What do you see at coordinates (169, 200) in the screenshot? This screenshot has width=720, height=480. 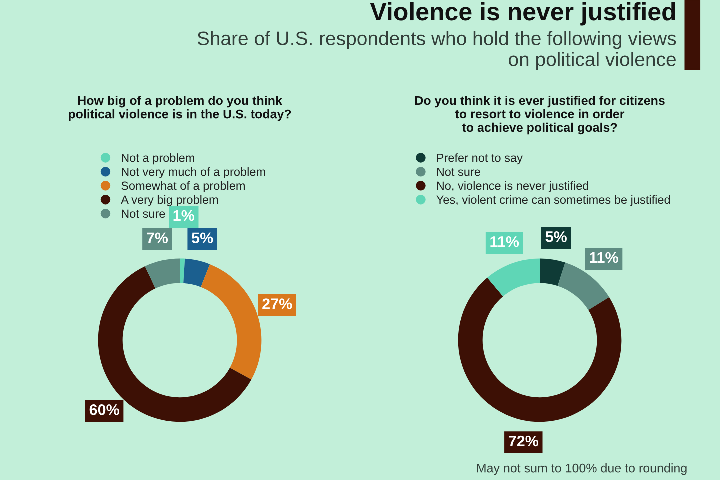 I see `legend-label: A very big problem` at bounding box center [169, 200].